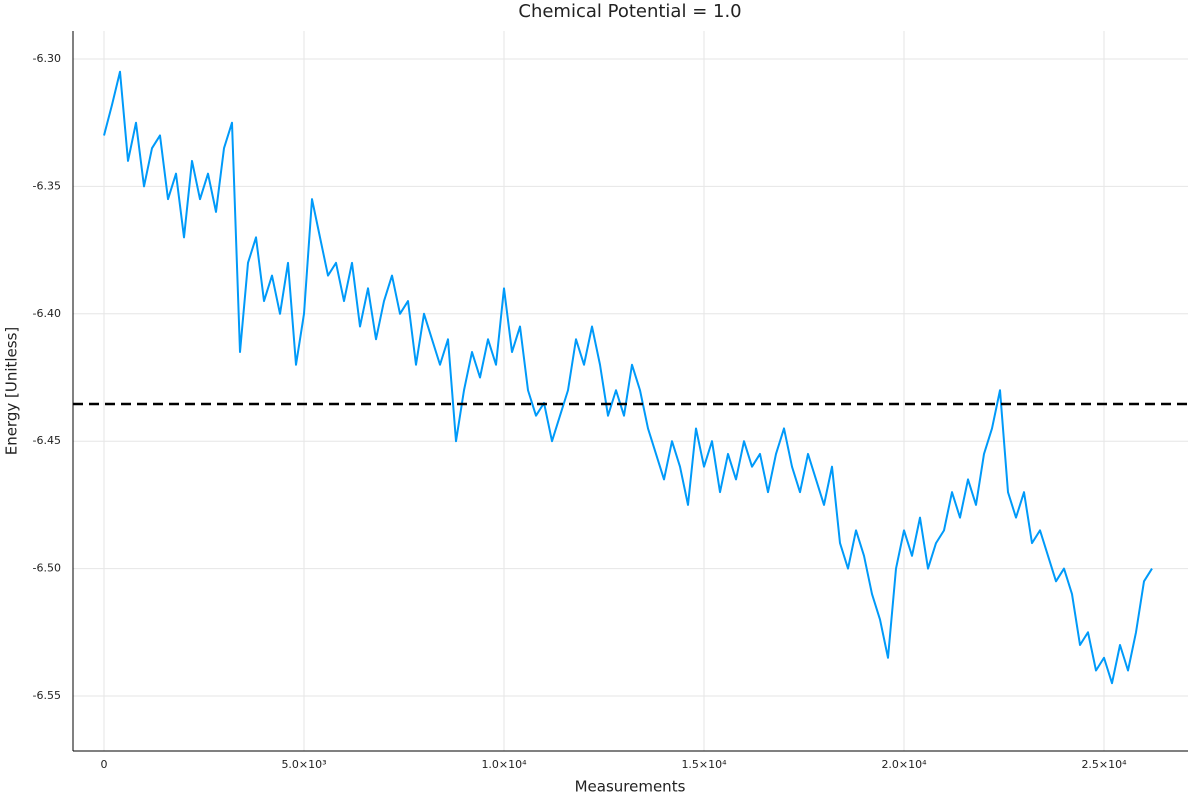 This screenshot has height=800, width=1200. What do you see at coordinates (12, 391) in the screenshot?
I see `y-axis-label: Energy [Unitless]` at bounding box center [12, 391].